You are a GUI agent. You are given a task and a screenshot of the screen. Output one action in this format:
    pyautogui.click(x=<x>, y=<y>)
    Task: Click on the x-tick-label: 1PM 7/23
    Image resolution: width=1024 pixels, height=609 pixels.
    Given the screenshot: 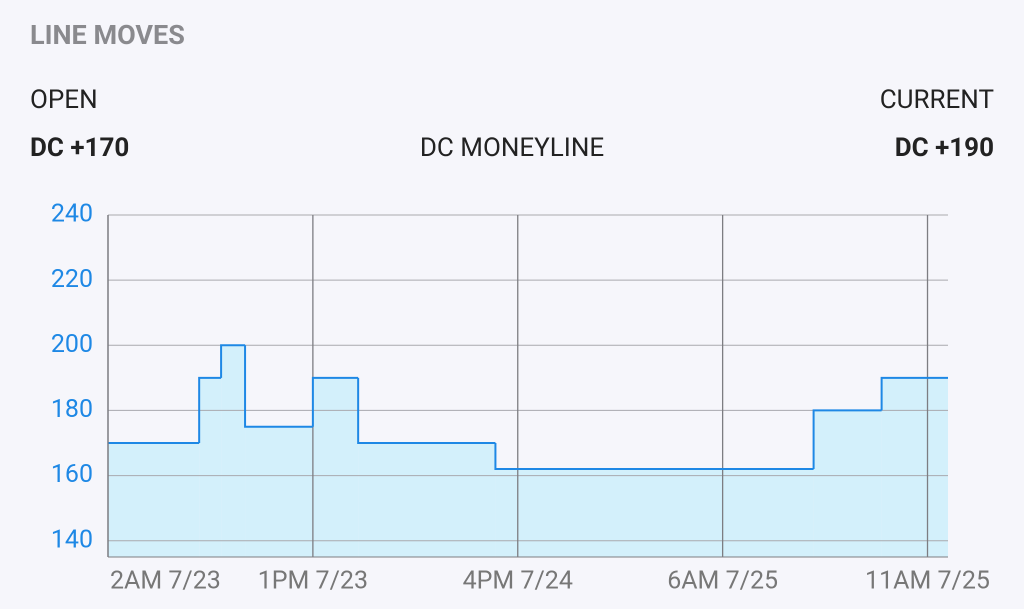 What is the action you would take?
    pyautogui.click(x=313, y=581)
    